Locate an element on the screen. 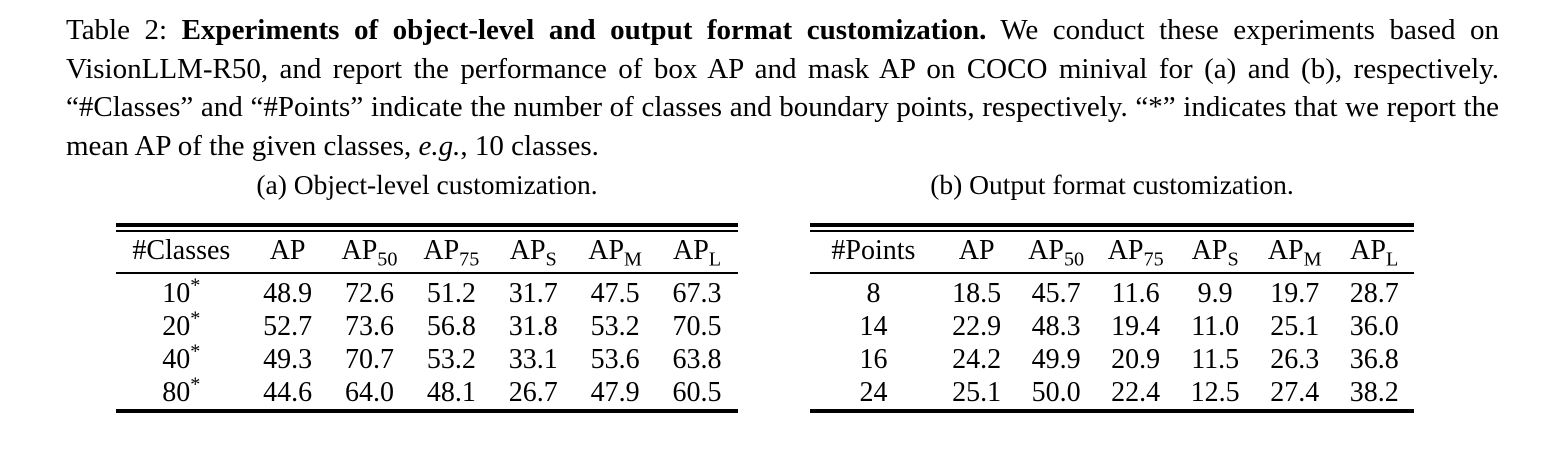 This screenshot has width=1563, height=471. subtable-a-caption: (a) Object-level customization. is located at coordinates (427, 184).